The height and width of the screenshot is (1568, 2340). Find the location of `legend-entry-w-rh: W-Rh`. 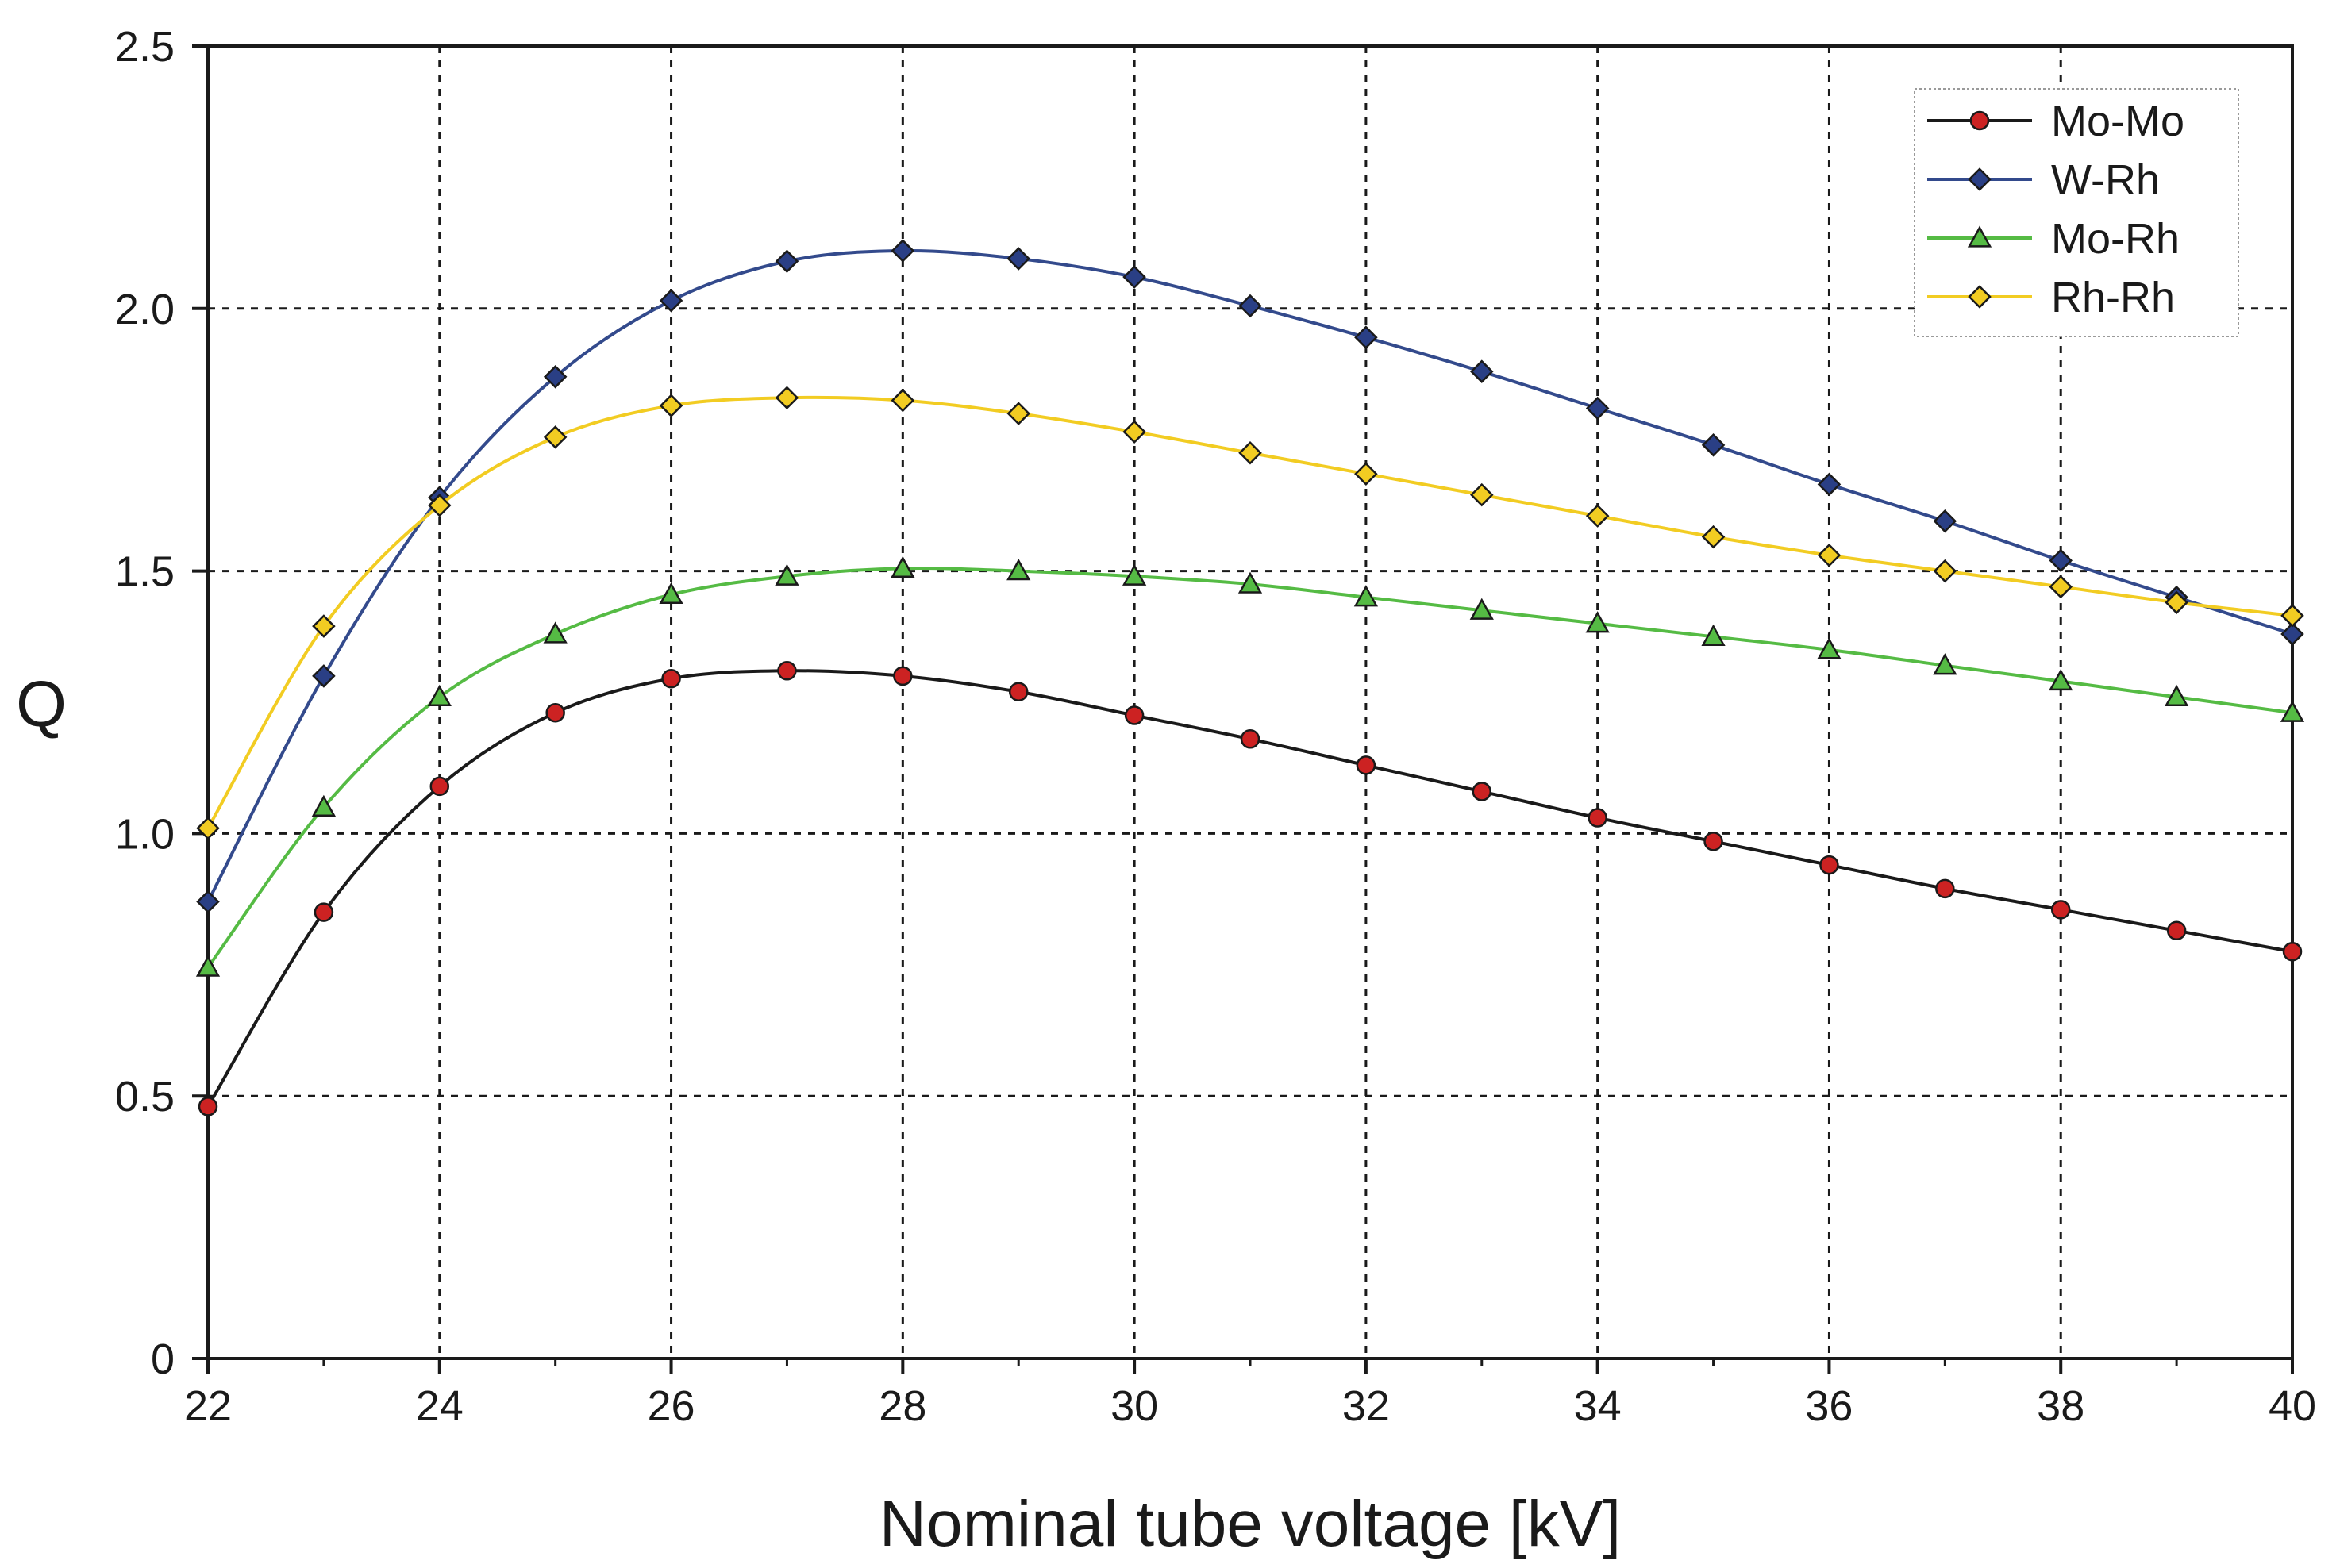

legend-entry-w-rh: W-Rh is located at coordinates (2044, 180).